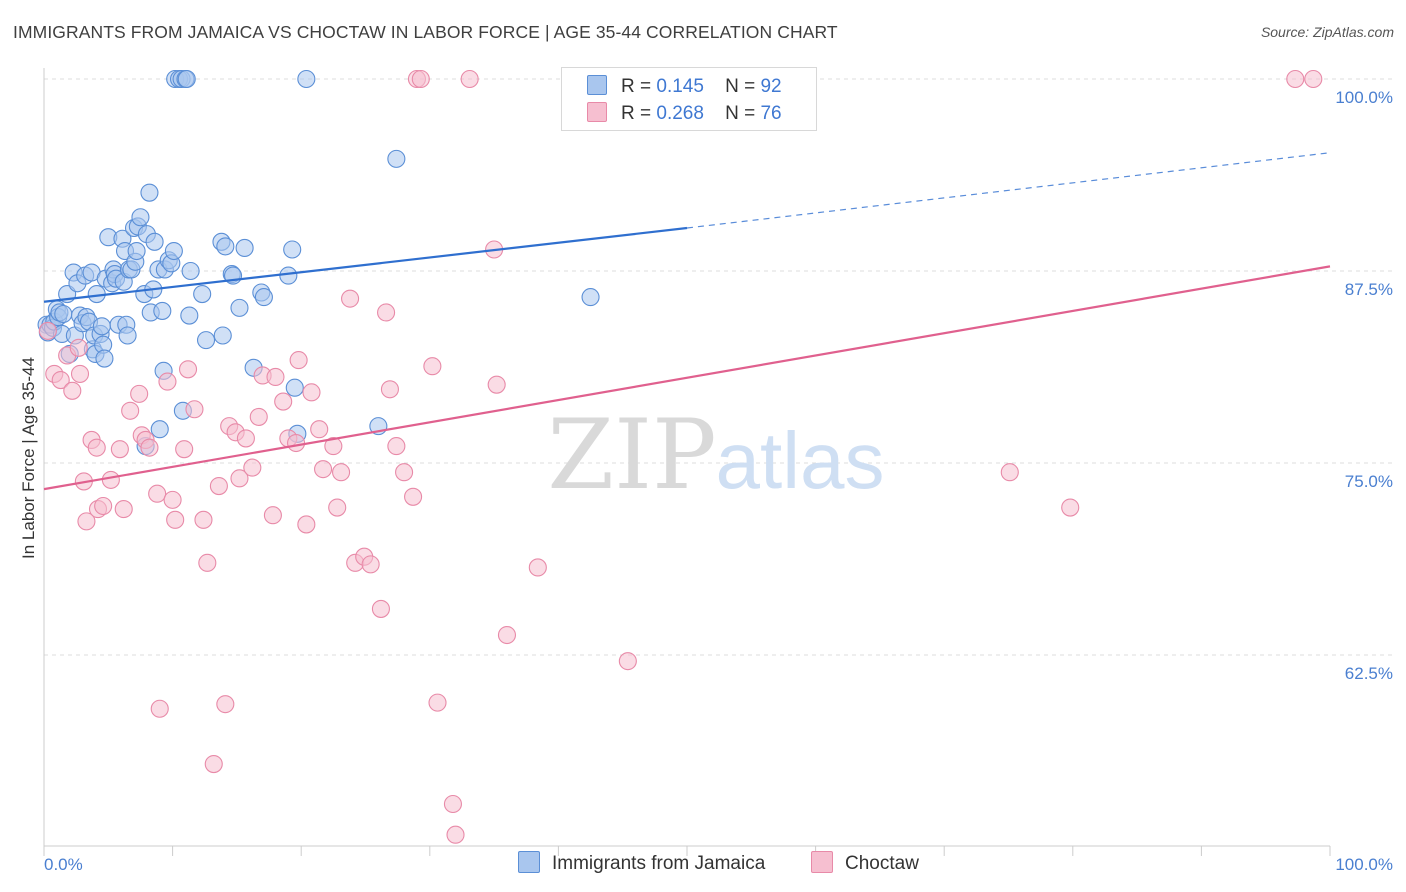 The height and width of the screenshot is (892, 1406). I want to click on bottom-legend-jamaica: Immigrants from Jamaica, so click(641, 864).